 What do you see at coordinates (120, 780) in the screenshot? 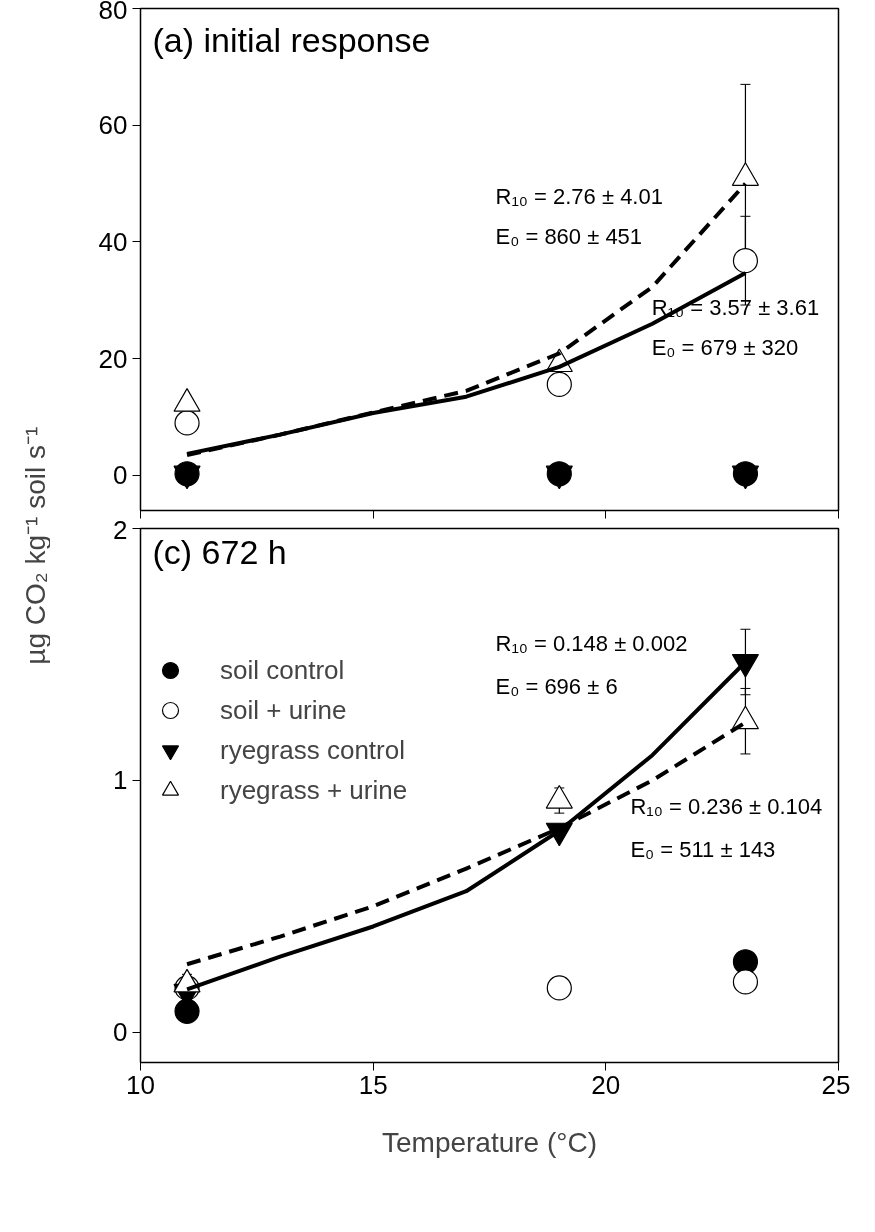
I see `y-tick-label: 1` at bounding box center [120, 780].